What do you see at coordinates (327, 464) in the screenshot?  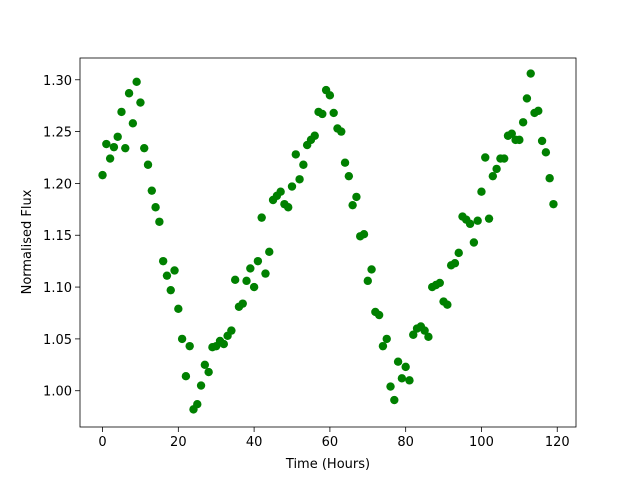 I see `x-axis-label: Time (Hours)` at bounding box center [327, 464].